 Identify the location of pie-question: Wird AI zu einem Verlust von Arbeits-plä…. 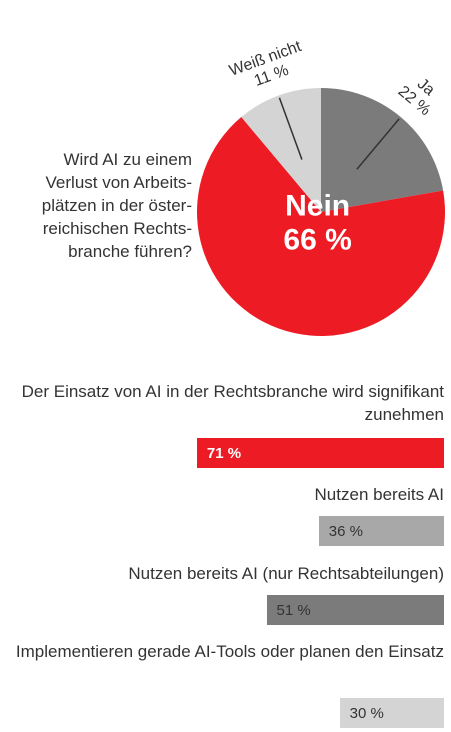
(116, 205).